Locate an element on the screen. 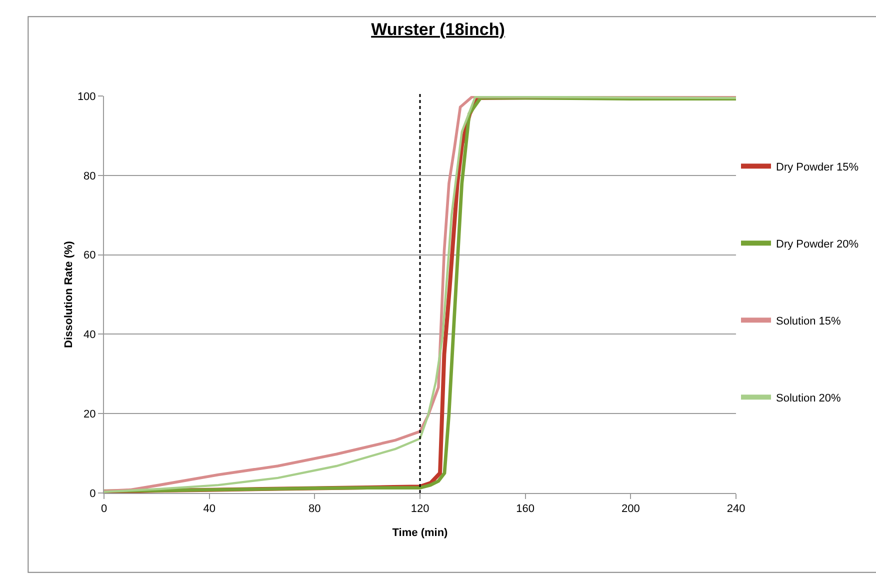 This screenshot has width=876, height=576. x-tick-label: 240 is located at coordinates (736, 509).